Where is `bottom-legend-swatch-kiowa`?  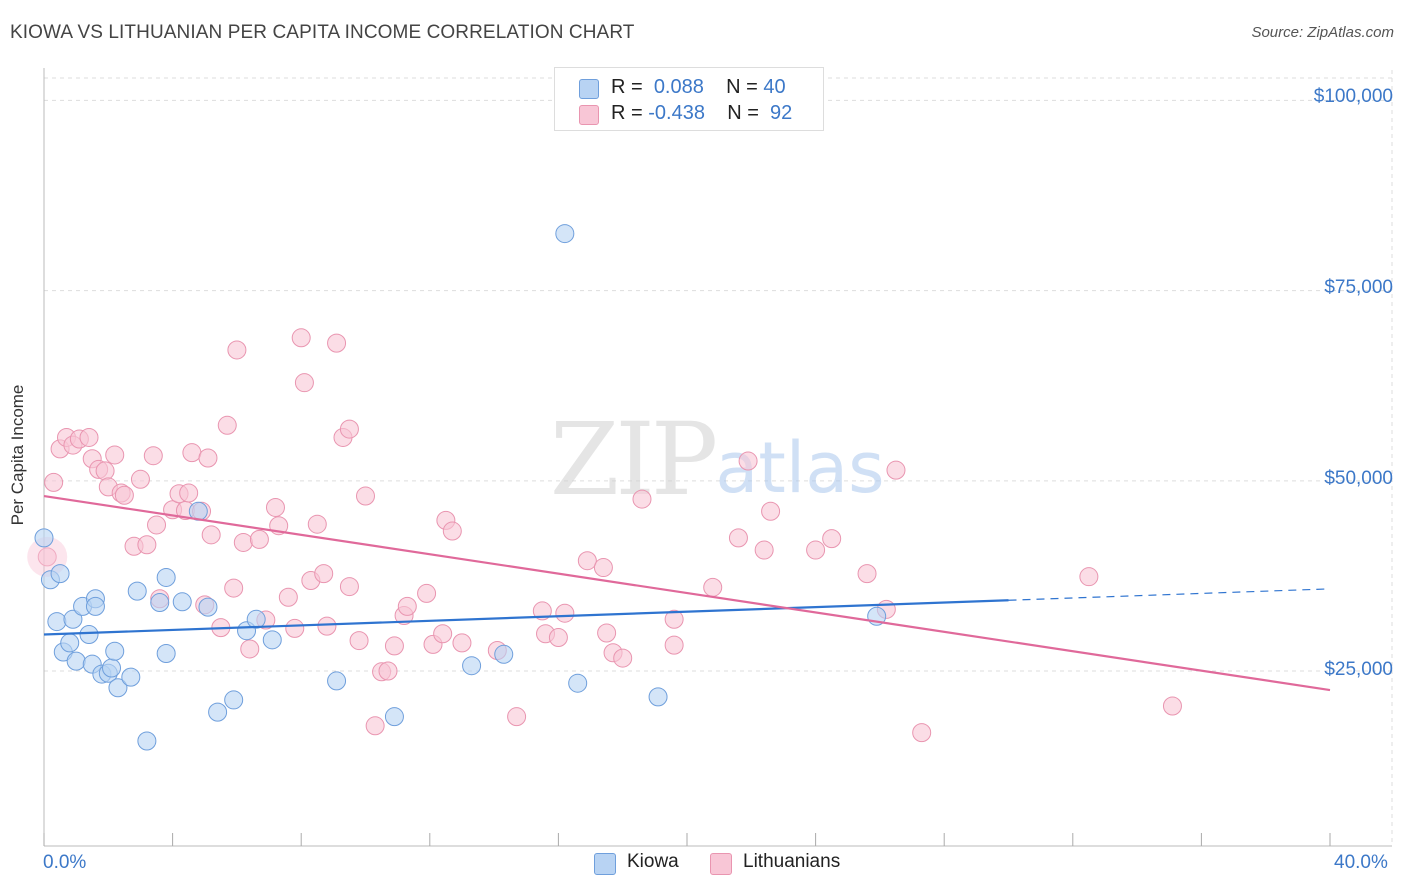 bottom-legend-swatch-kiowa is located at coordinates (605, 864).